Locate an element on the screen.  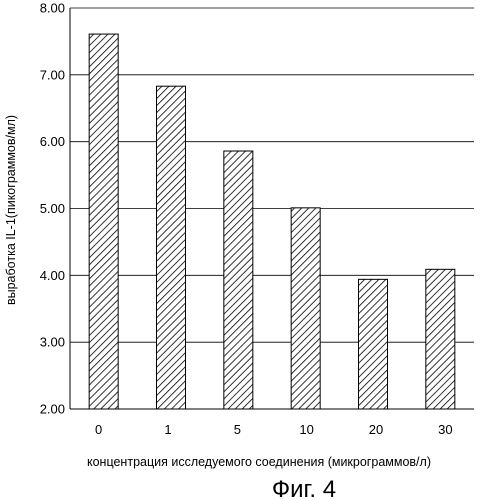
x-tick-label: 20 is located at coordinates (376, 429).